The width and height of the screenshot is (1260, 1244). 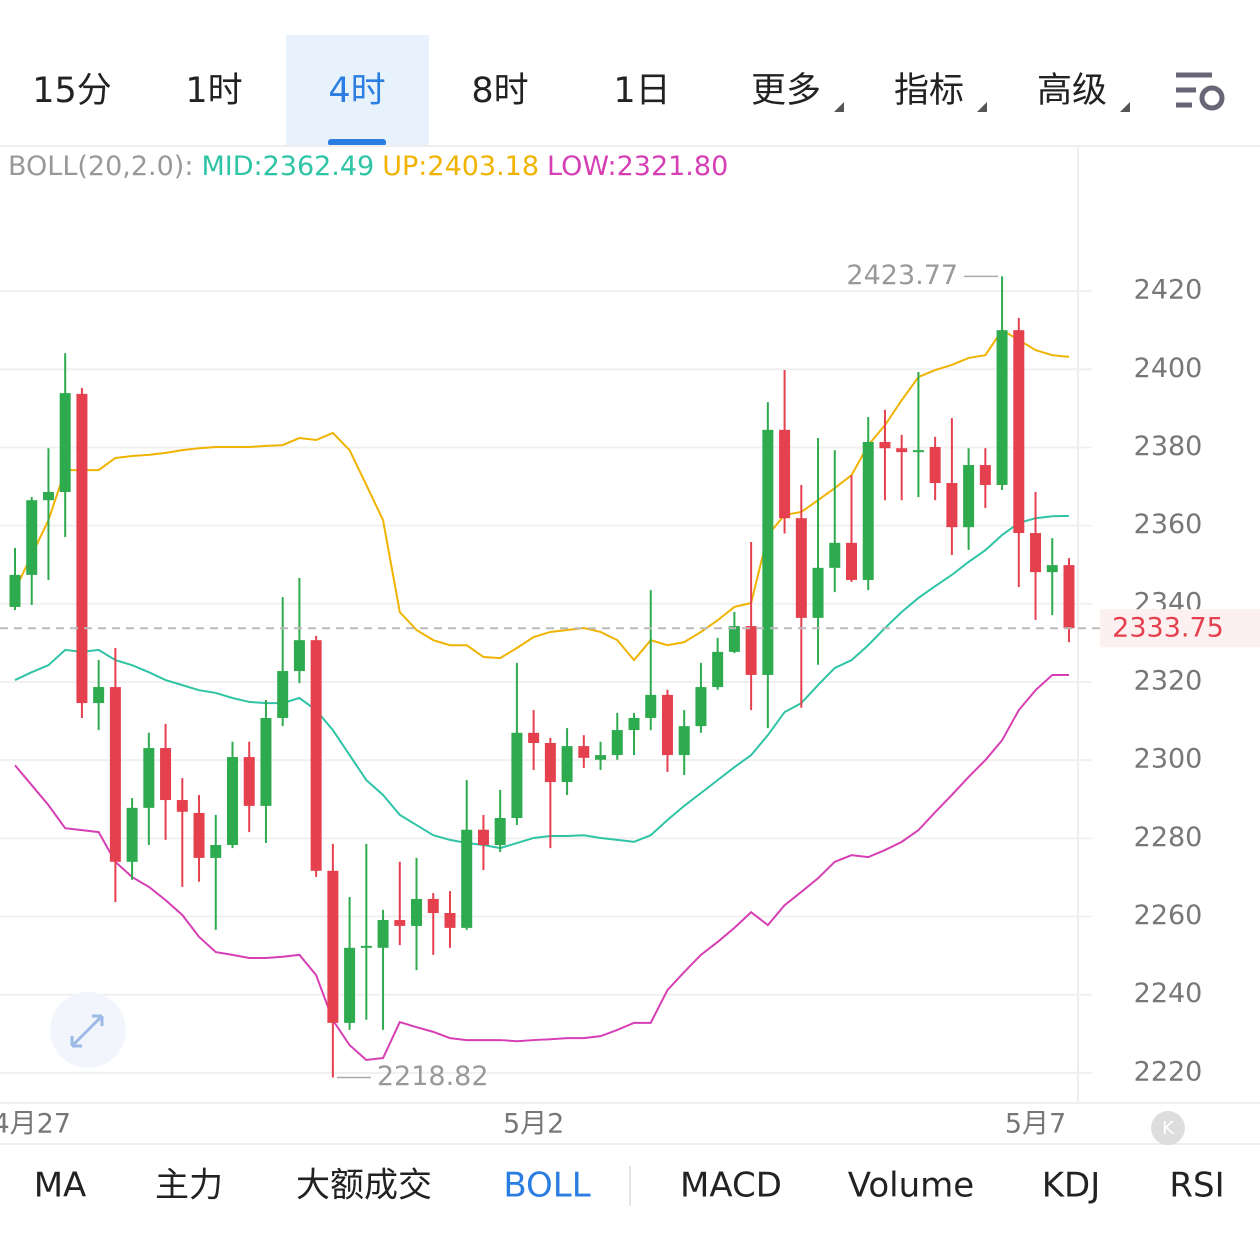 I want to click on legend-item: UP:2403.18, so click(x=460, y=166).